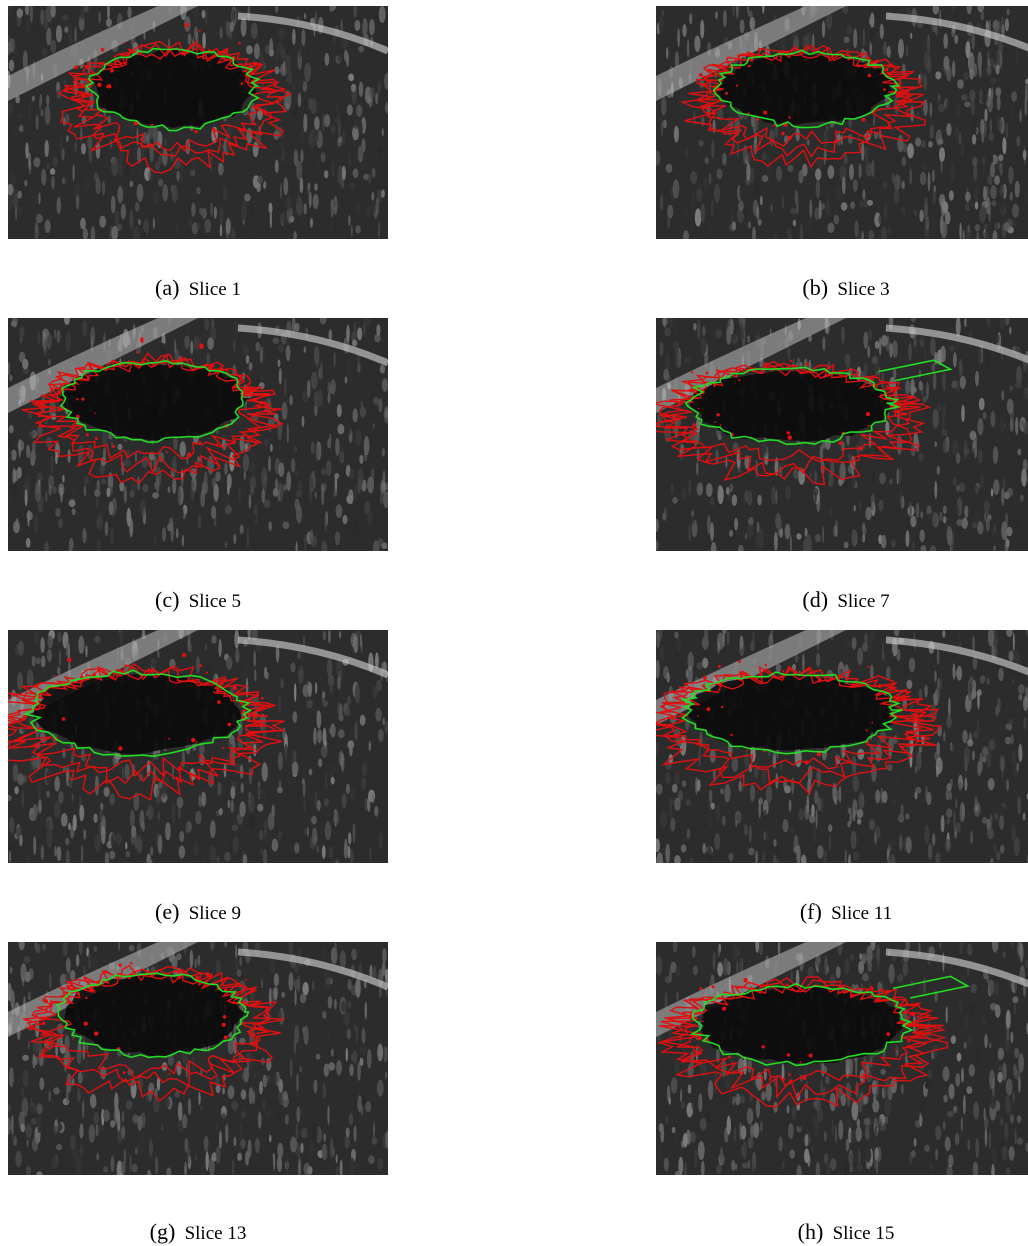 This screenshot has height=1246, width=1028. Describe the element at coordinates (815, 287) in the screenshot. I see `caption-label: (b)` at that location.